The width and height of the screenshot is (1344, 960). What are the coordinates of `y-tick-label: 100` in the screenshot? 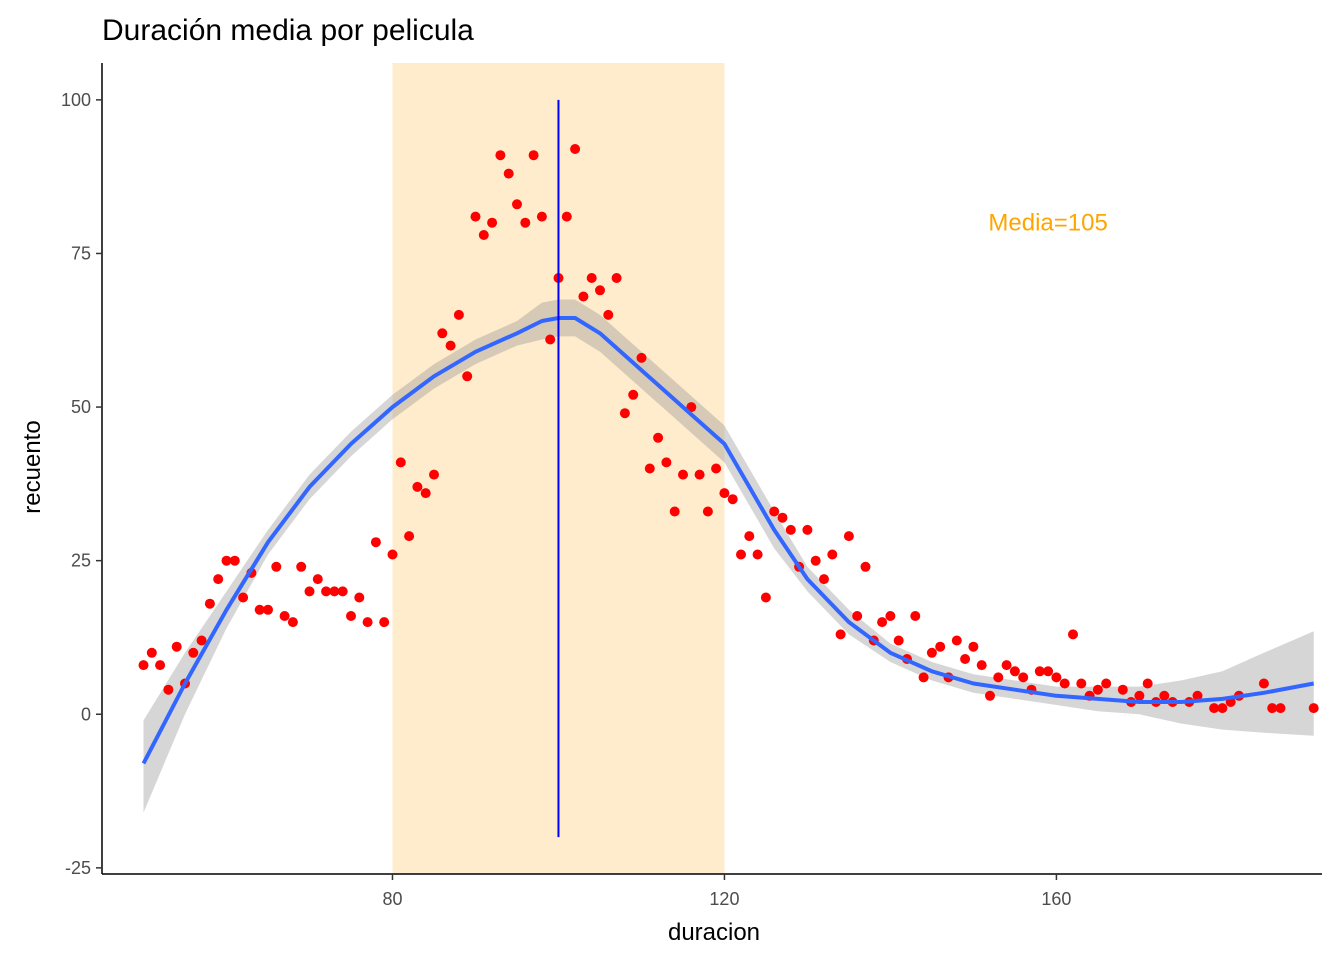 It's located at (76, 100).